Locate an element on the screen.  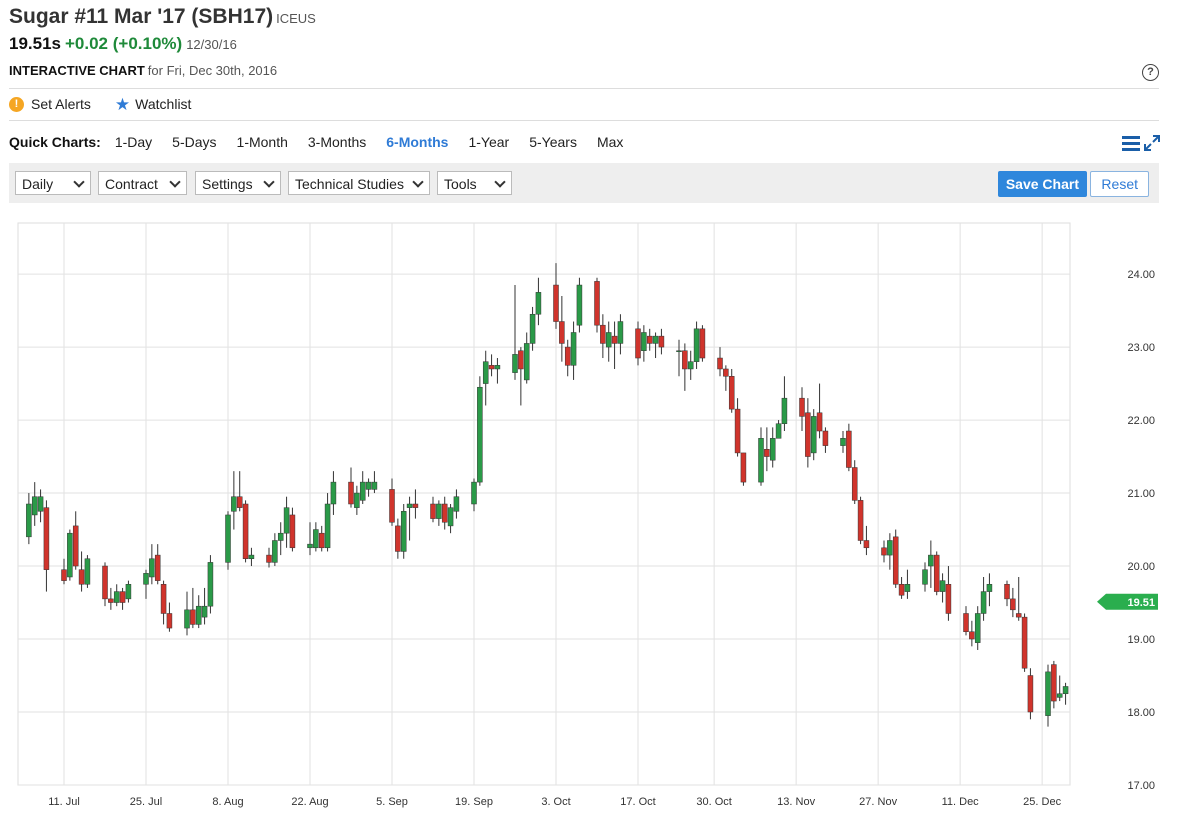
y-tick-label: 21.00 is located at coordinates (1141, 494).